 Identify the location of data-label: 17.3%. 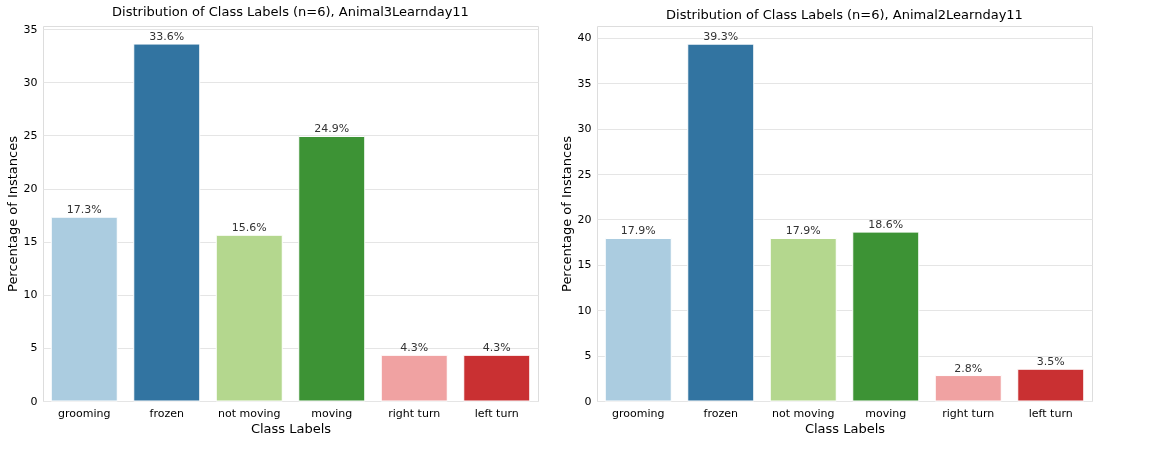
(84, 210).